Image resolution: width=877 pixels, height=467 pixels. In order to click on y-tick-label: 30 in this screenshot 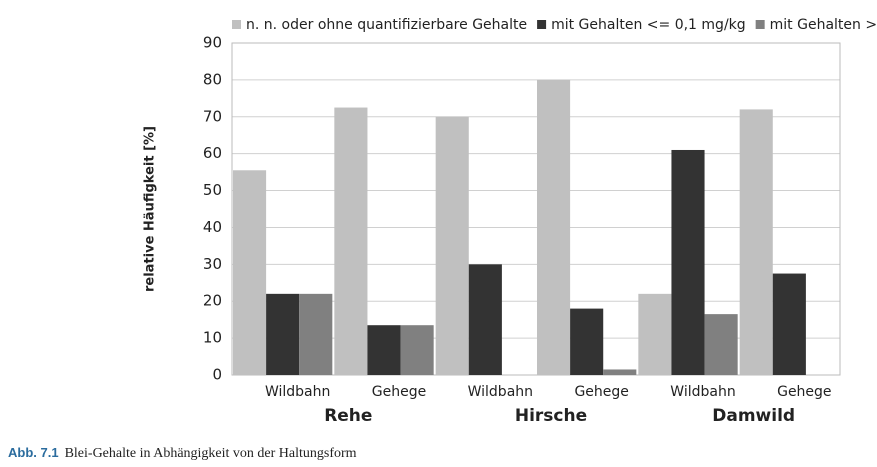, I will do `click(212, 264)`.